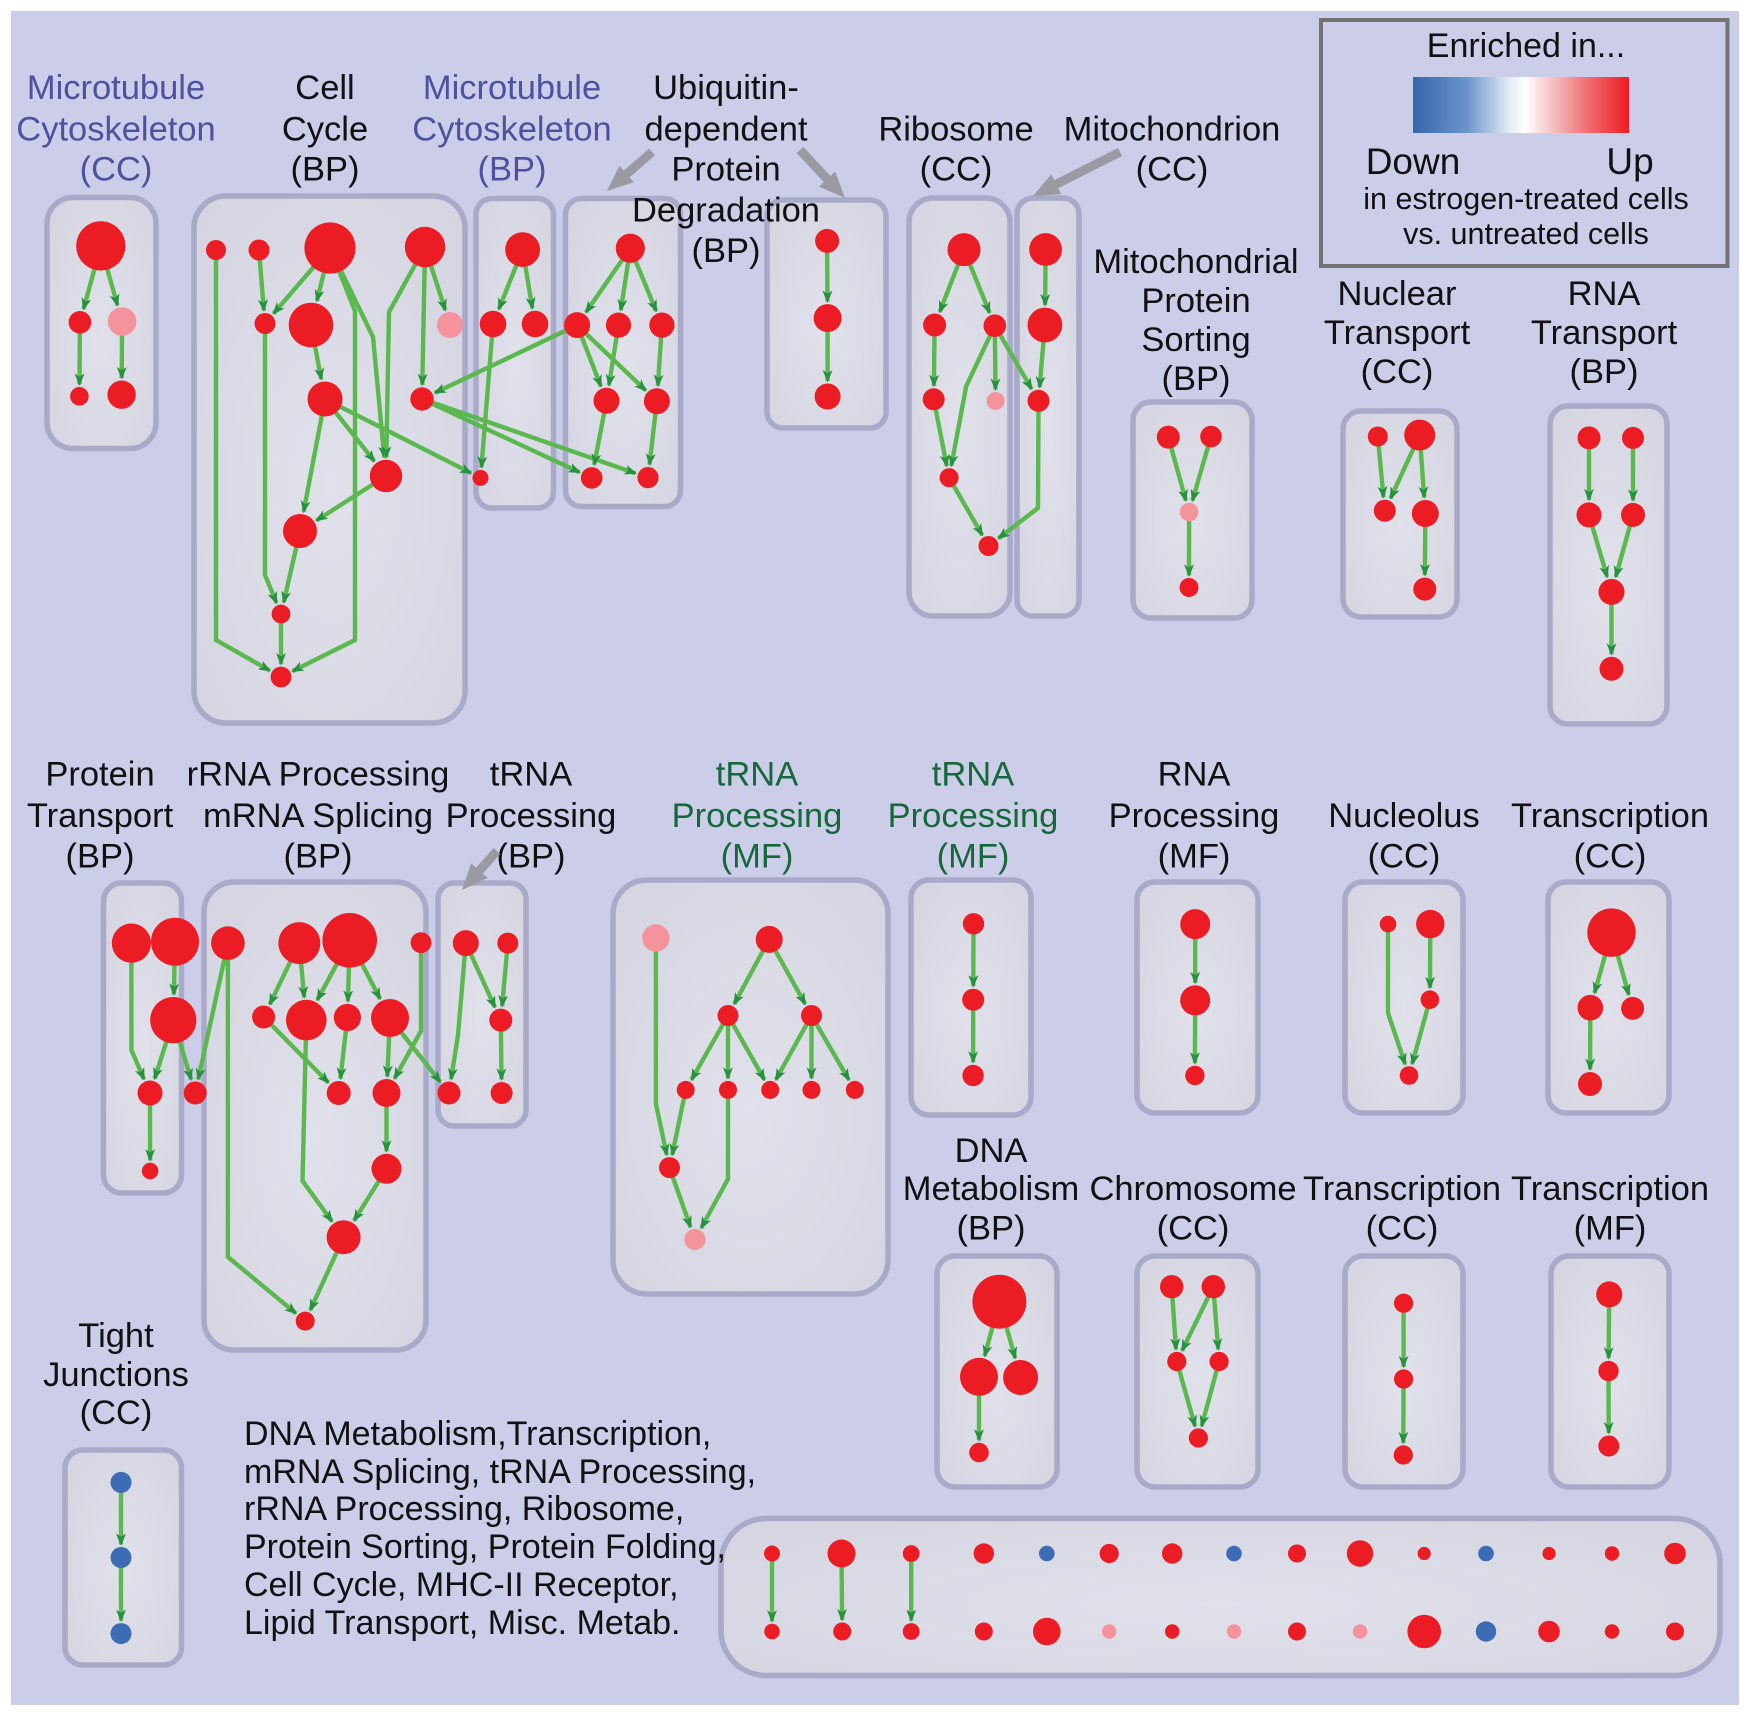 The image size is (1750, 1720). Describe the element at coordinates (726, 211) in the screenshot. I see `svg-text: Degradation` at that location.